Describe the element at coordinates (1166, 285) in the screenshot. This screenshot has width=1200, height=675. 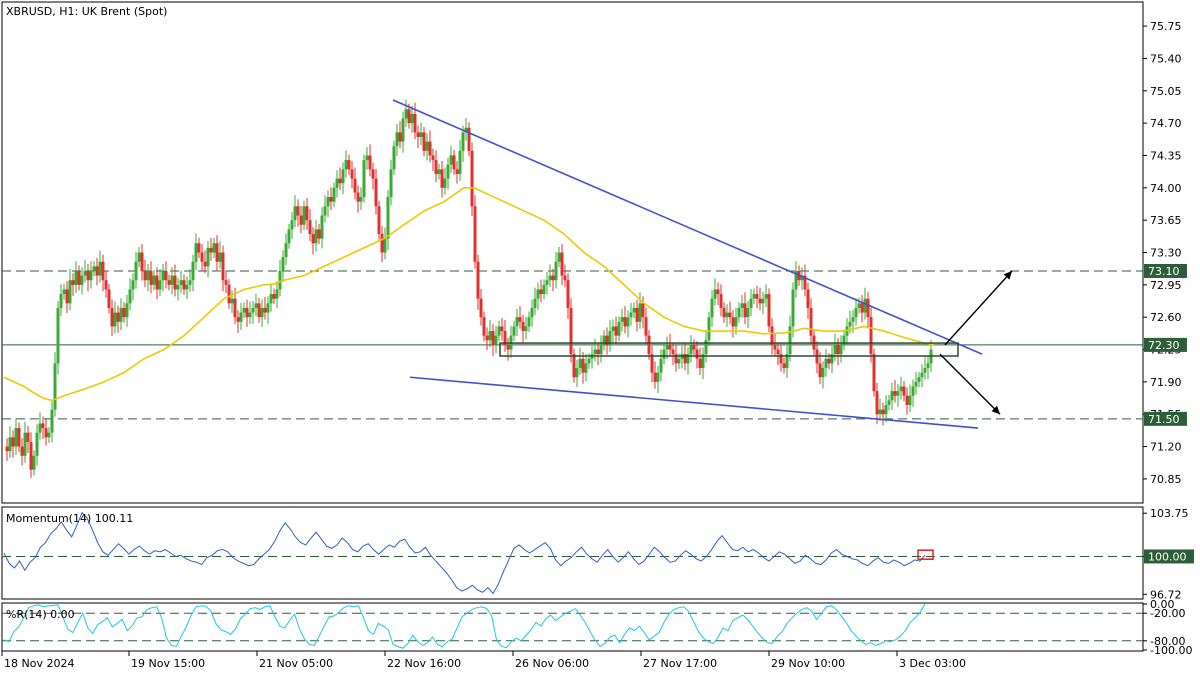
I see `price-tick-label: 72.95` at that location.